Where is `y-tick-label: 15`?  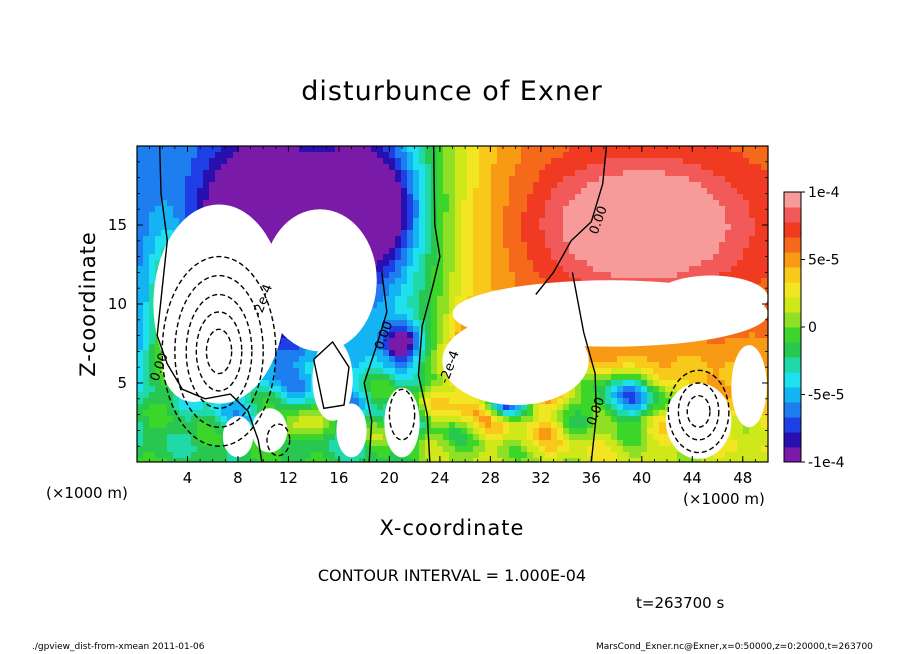 y-tick-label: 15 is located at coordinates (117, 225).